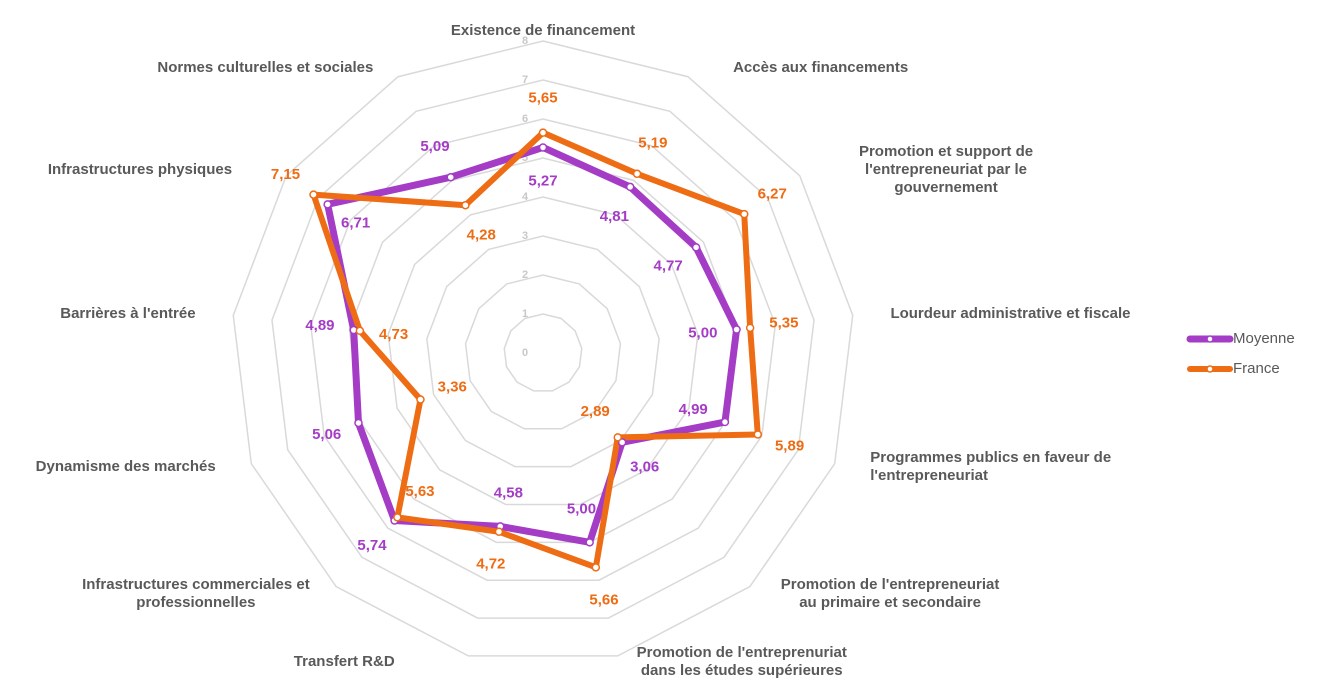  Describe the element at coordinates (419, 491) in the screenshot. I see `value-label: 5,63` at that location.